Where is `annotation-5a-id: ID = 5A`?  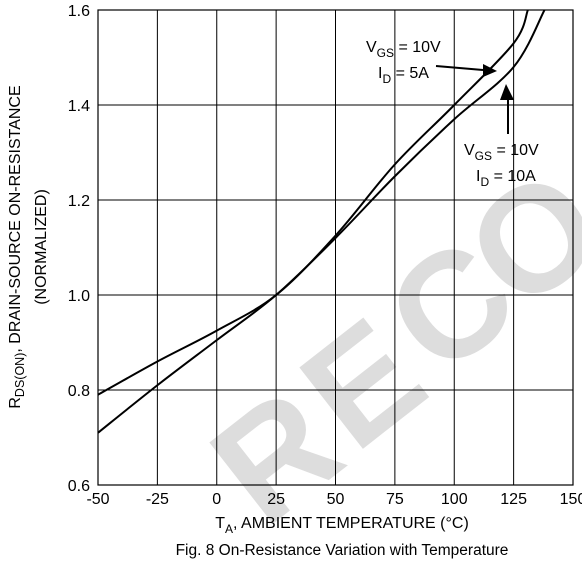 annotation-5a-id: ID = 5A is located at coordinates (403, 75).